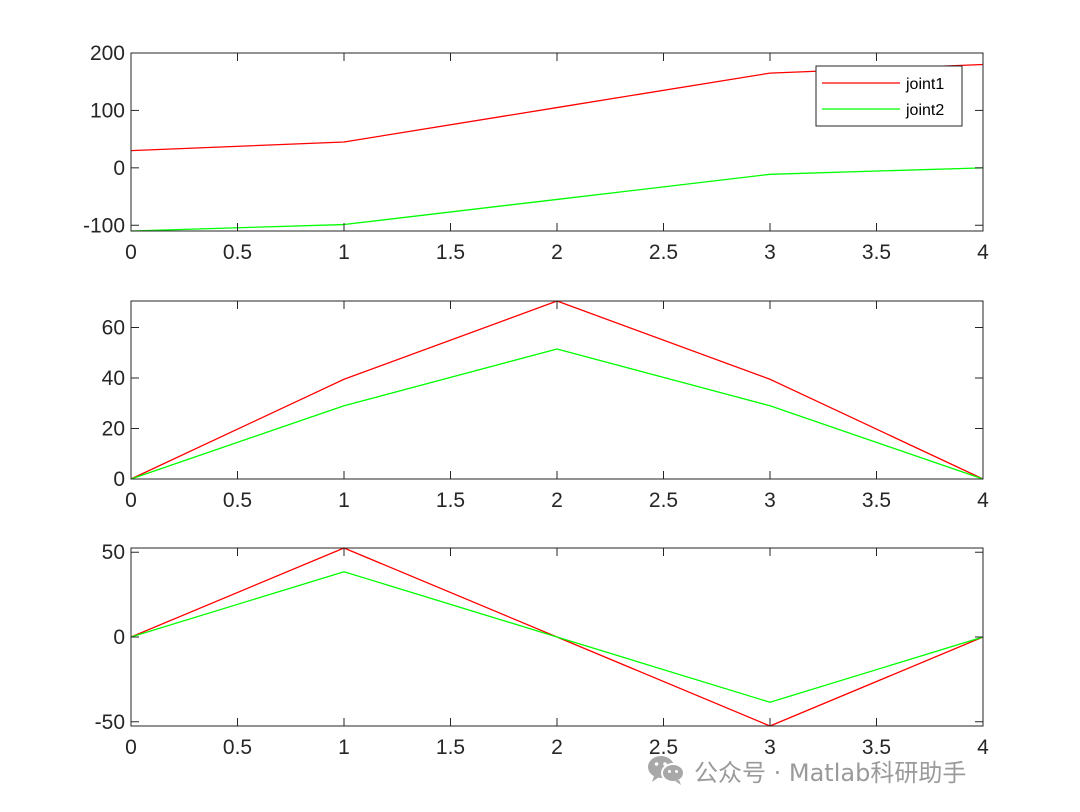  Describe the element at coordinates (666, 770) in the screenshot. I see `wechat-icon` at that location.